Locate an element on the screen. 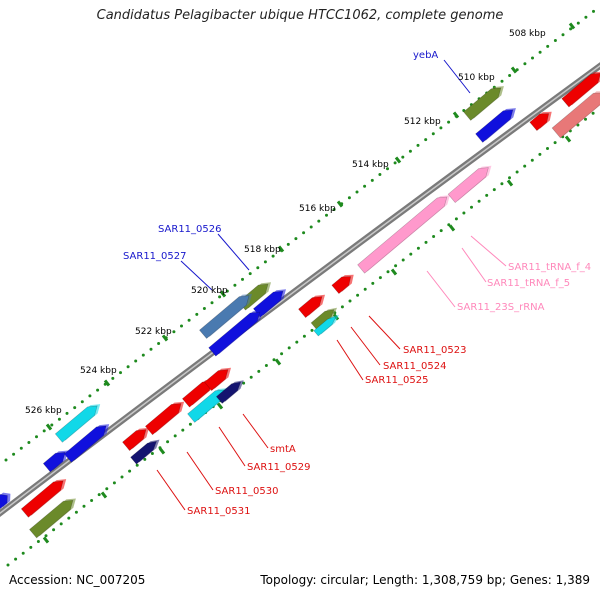 The height and width of the screenshot is (600, 600). rna-23S is located at coordinates (402, 235).